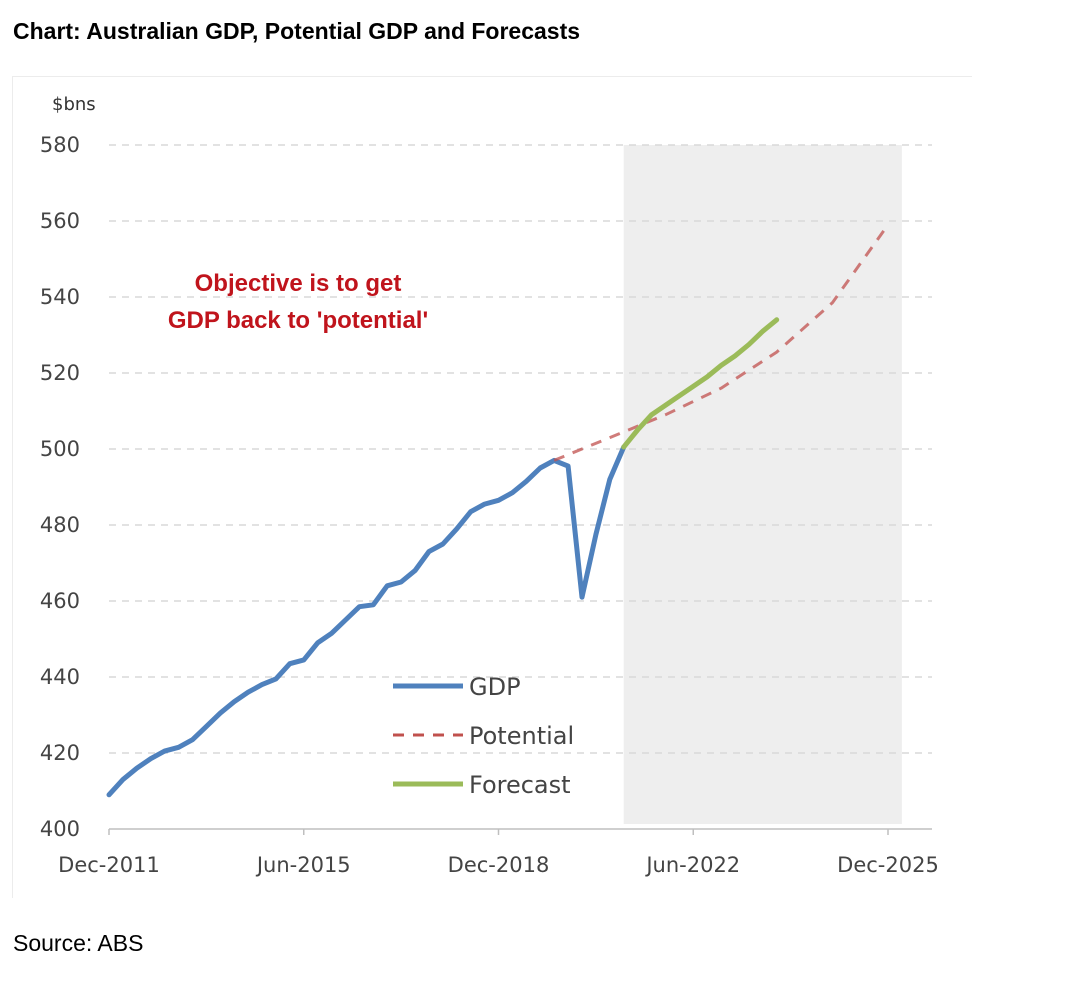  Describe the element at coordinates (888, 865) in the screenshot. I see `x-tick-label-dec-2025: Dec-2025` at that location.